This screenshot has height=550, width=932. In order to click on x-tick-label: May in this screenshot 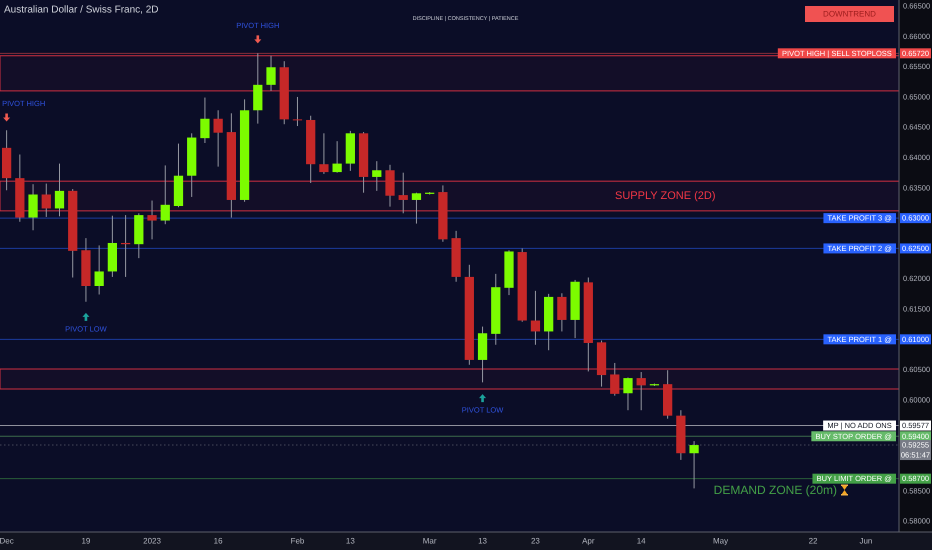, I will do `click(720, 541)`.